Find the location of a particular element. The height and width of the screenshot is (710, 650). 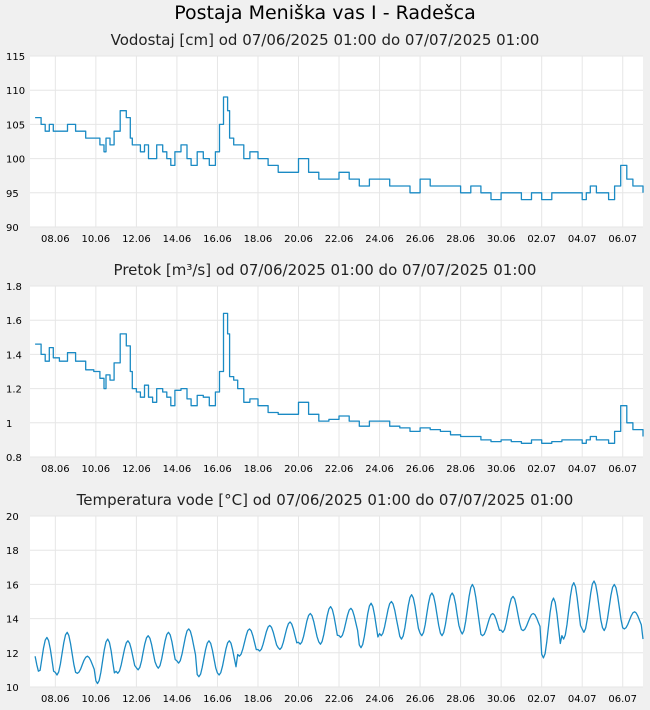

y-tick-label: 18 is located at coordinates (12, 551).